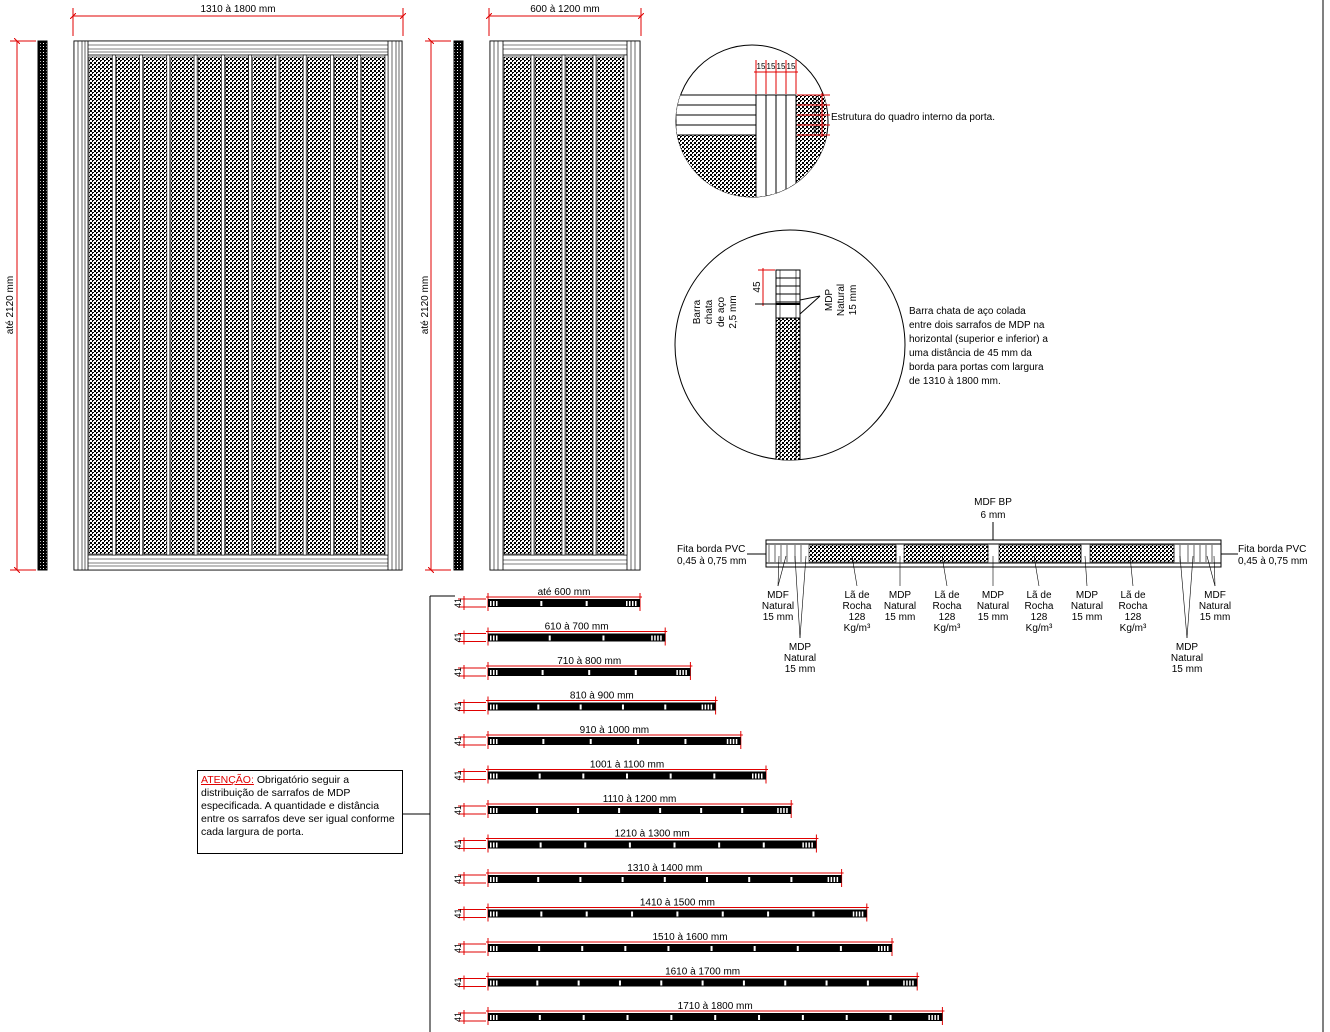 The height and width of the screenshot is (1032, 1330). I want to click on frame-dim-7: 15, so click(816, 119).